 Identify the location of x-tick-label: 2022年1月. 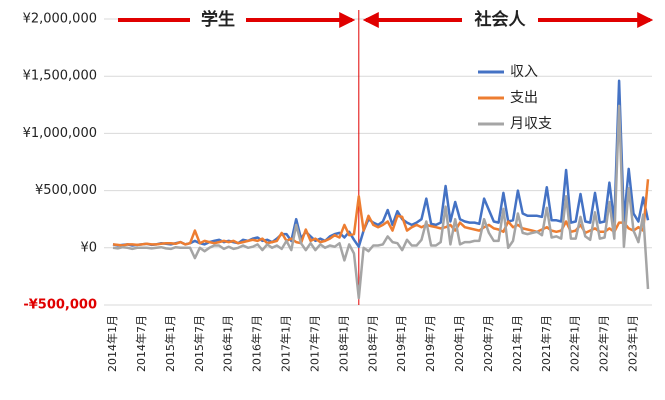
(575, 343).